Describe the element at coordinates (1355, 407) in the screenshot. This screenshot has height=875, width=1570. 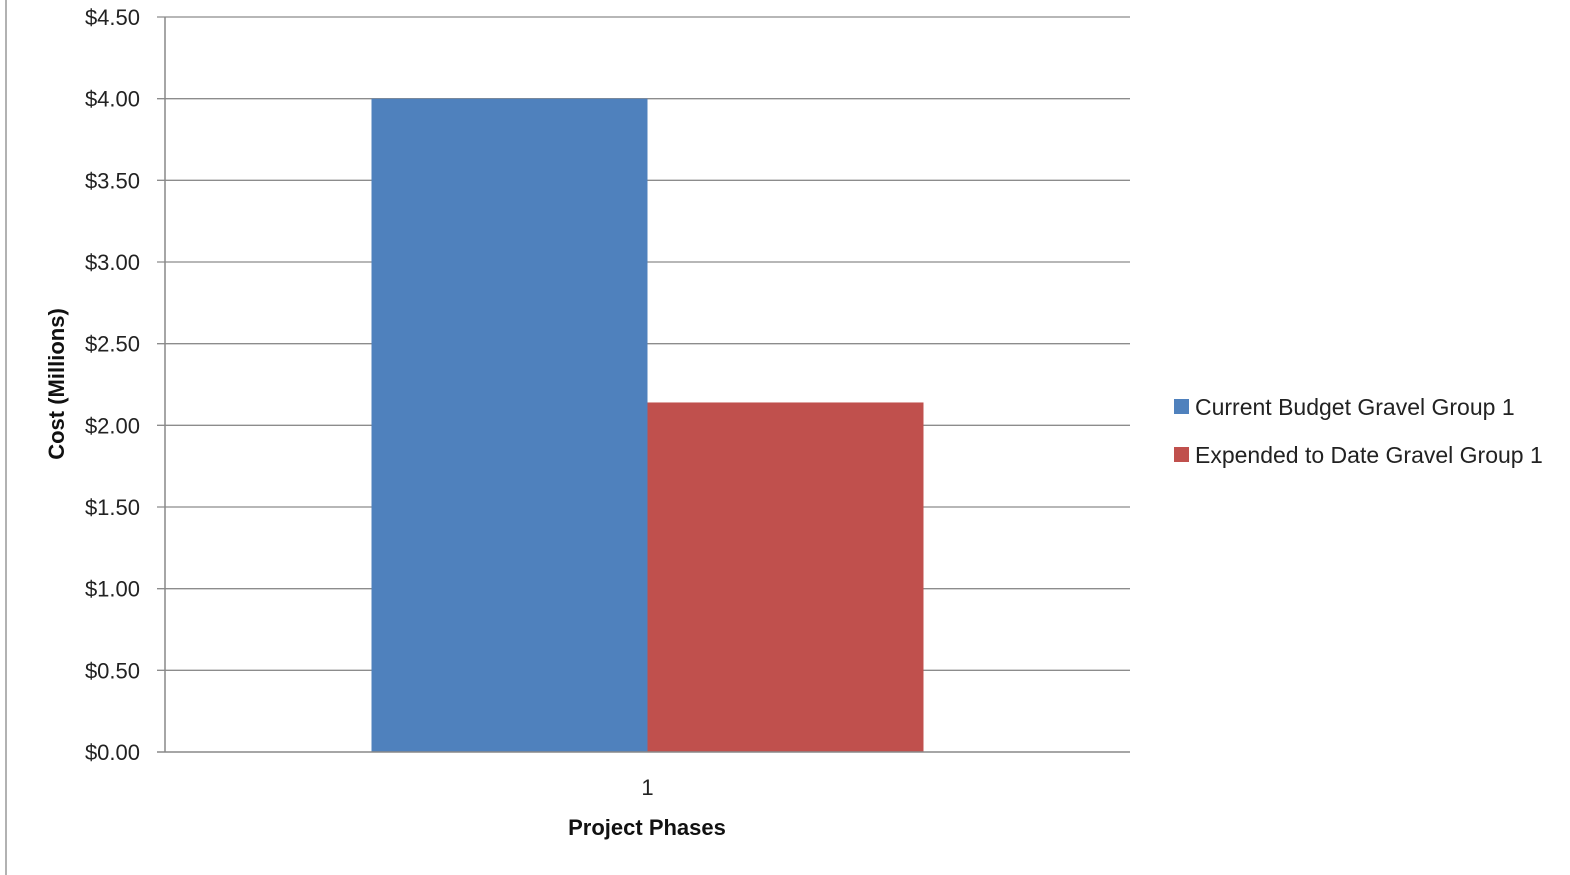
I see `legend-label: Current Budget Gravel Group 1` at that location.